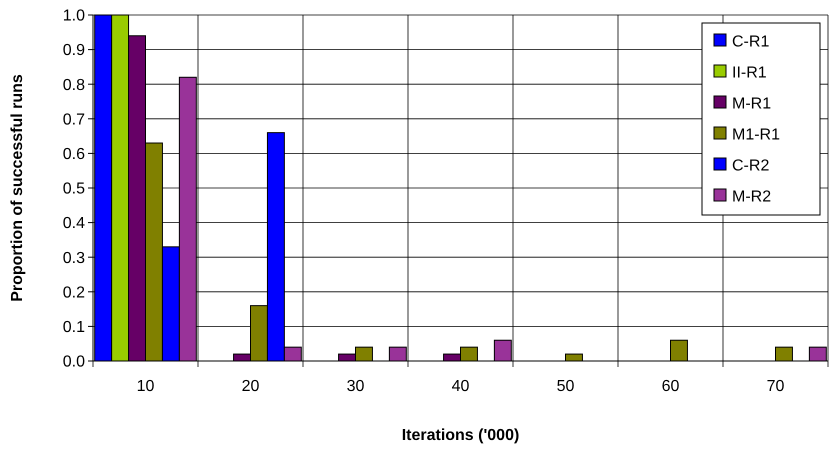 This screenshot has width=832, height=452. I want to click on y-tick-label: 0.9, so click(74, 51).